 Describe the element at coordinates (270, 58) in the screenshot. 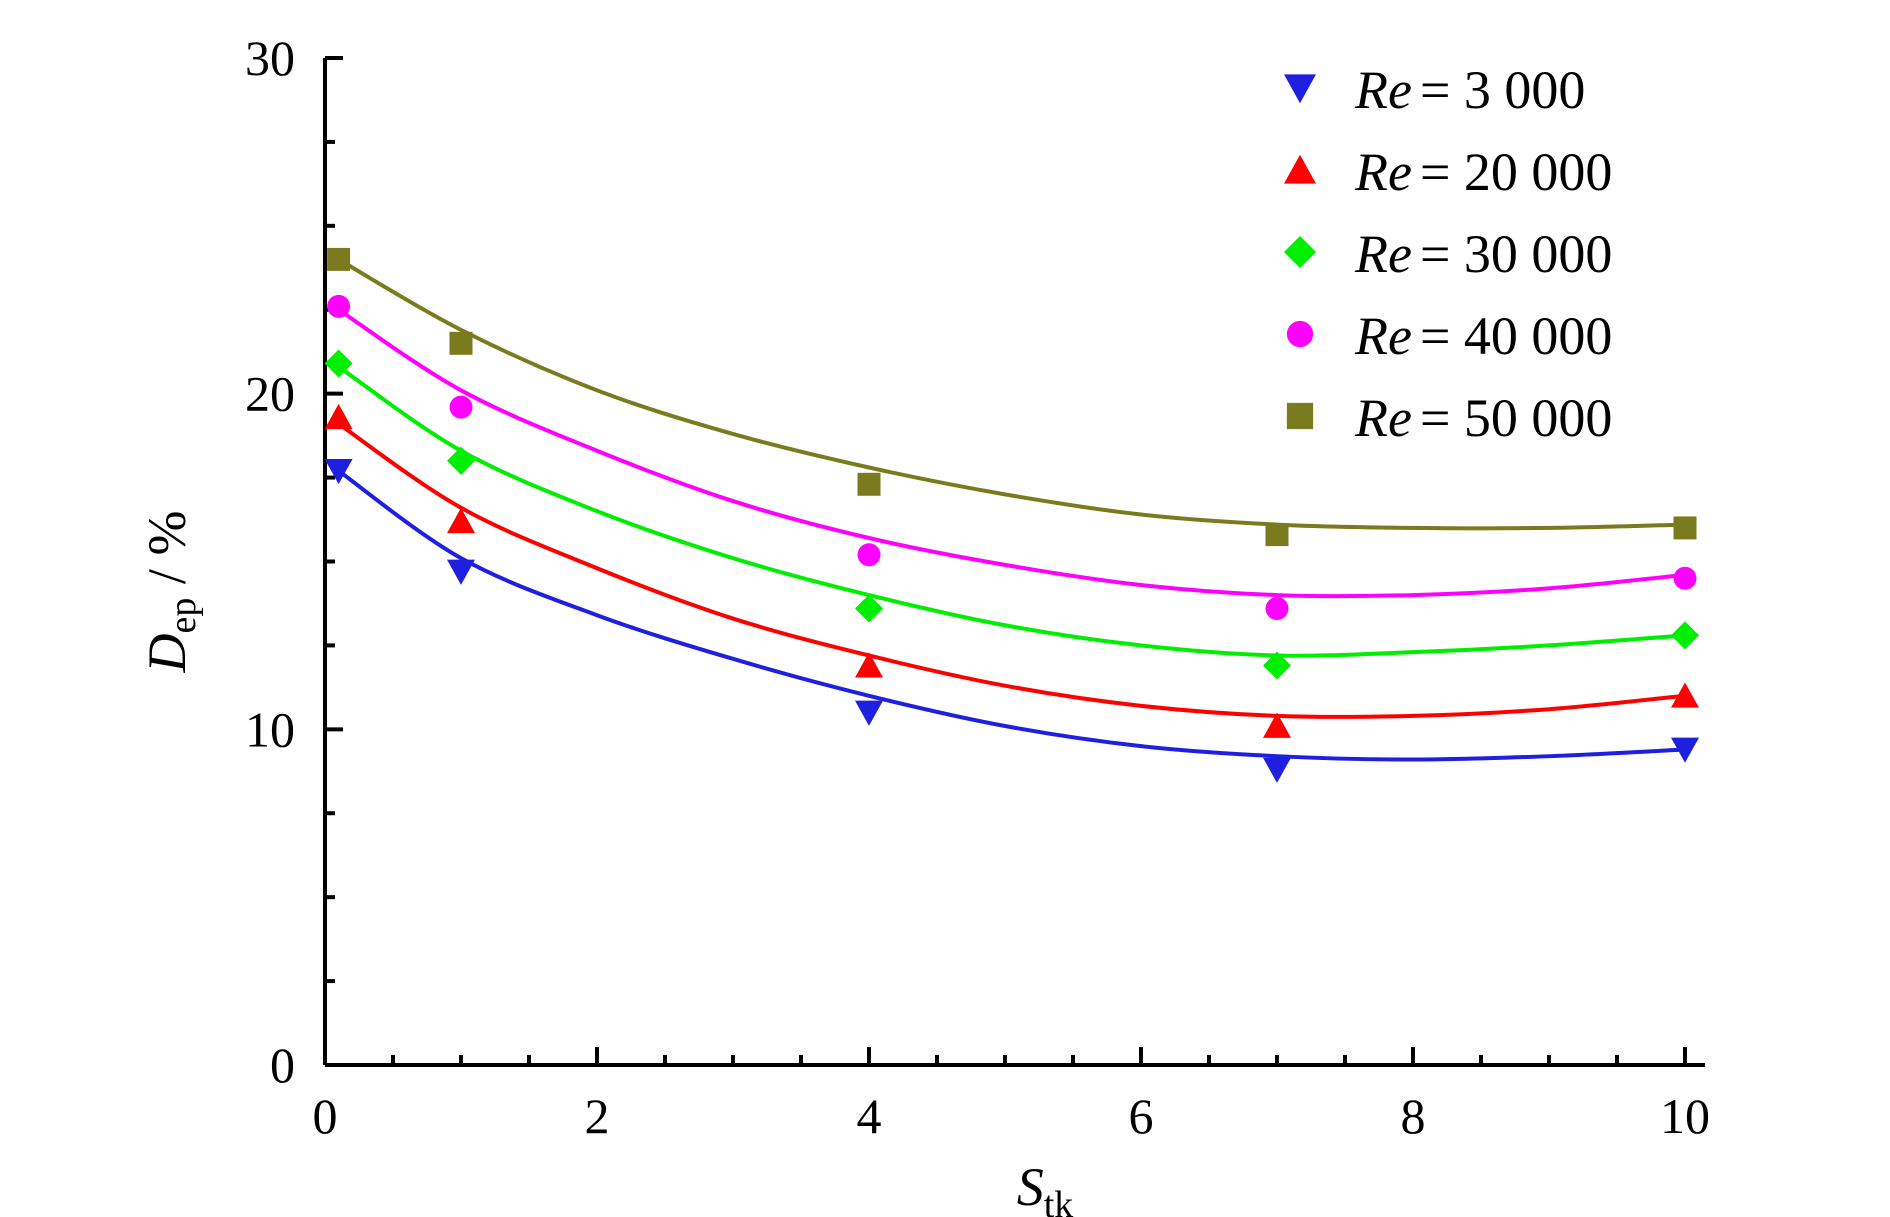

I see `y-tick-label: 30` at that location.